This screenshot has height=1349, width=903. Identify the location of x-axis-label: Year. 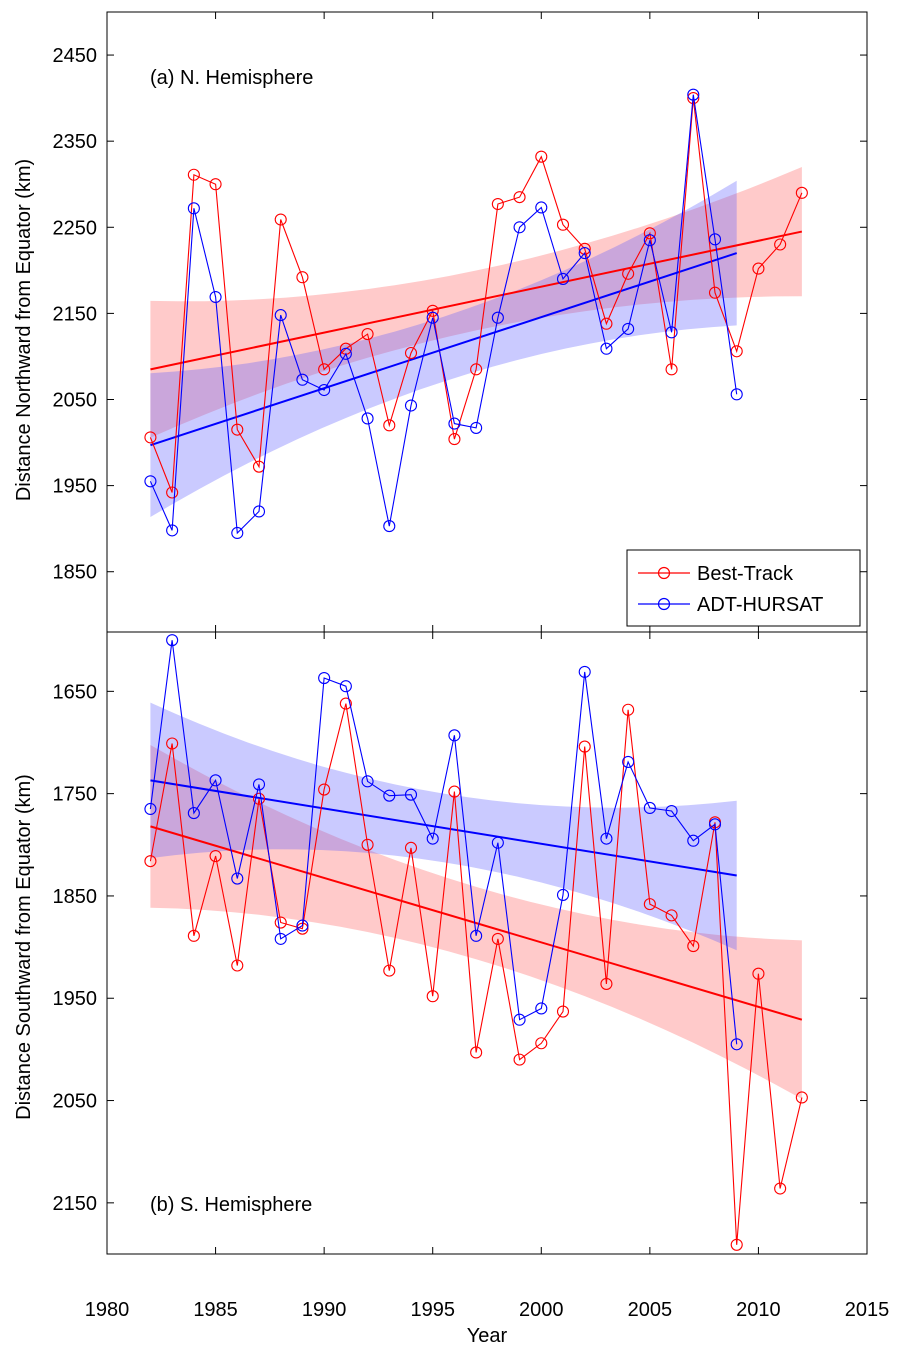
(487, 1336).